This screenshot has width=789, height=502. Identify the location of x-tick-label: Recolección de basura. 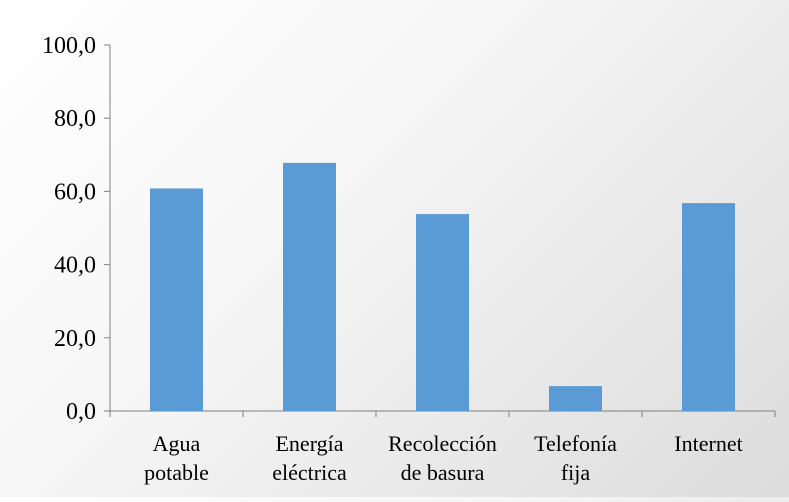
(442, 458).